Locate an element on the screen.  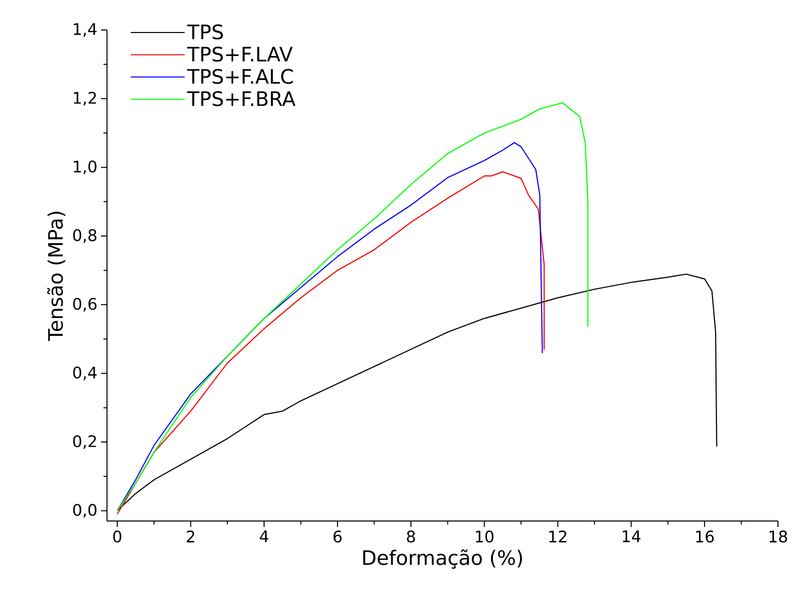
x-tick-label: 2 is located at coordinates (190, 536).